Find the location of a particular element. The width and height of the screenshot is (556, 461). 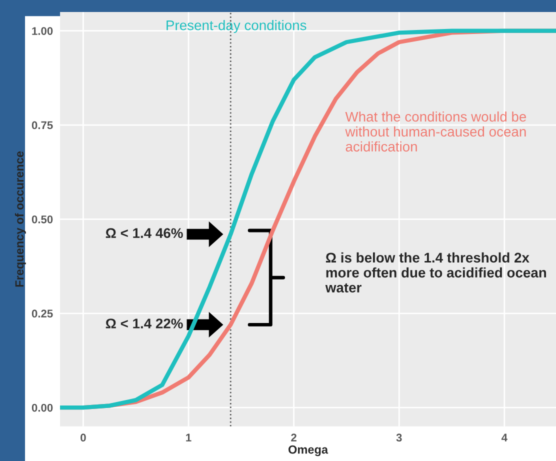

series-label: Present-day conditions is located at coordinates (236, 26).